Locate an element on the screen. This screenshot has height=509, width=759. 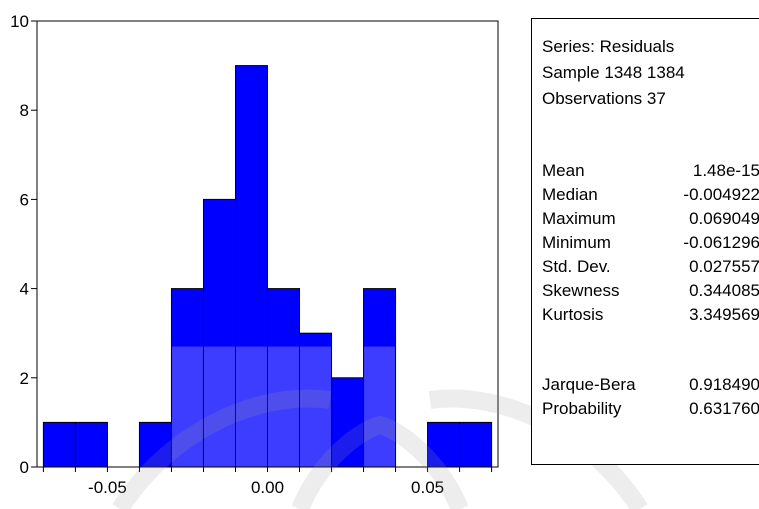
y-tick-label: 8 is located at coordinates (24, 110).